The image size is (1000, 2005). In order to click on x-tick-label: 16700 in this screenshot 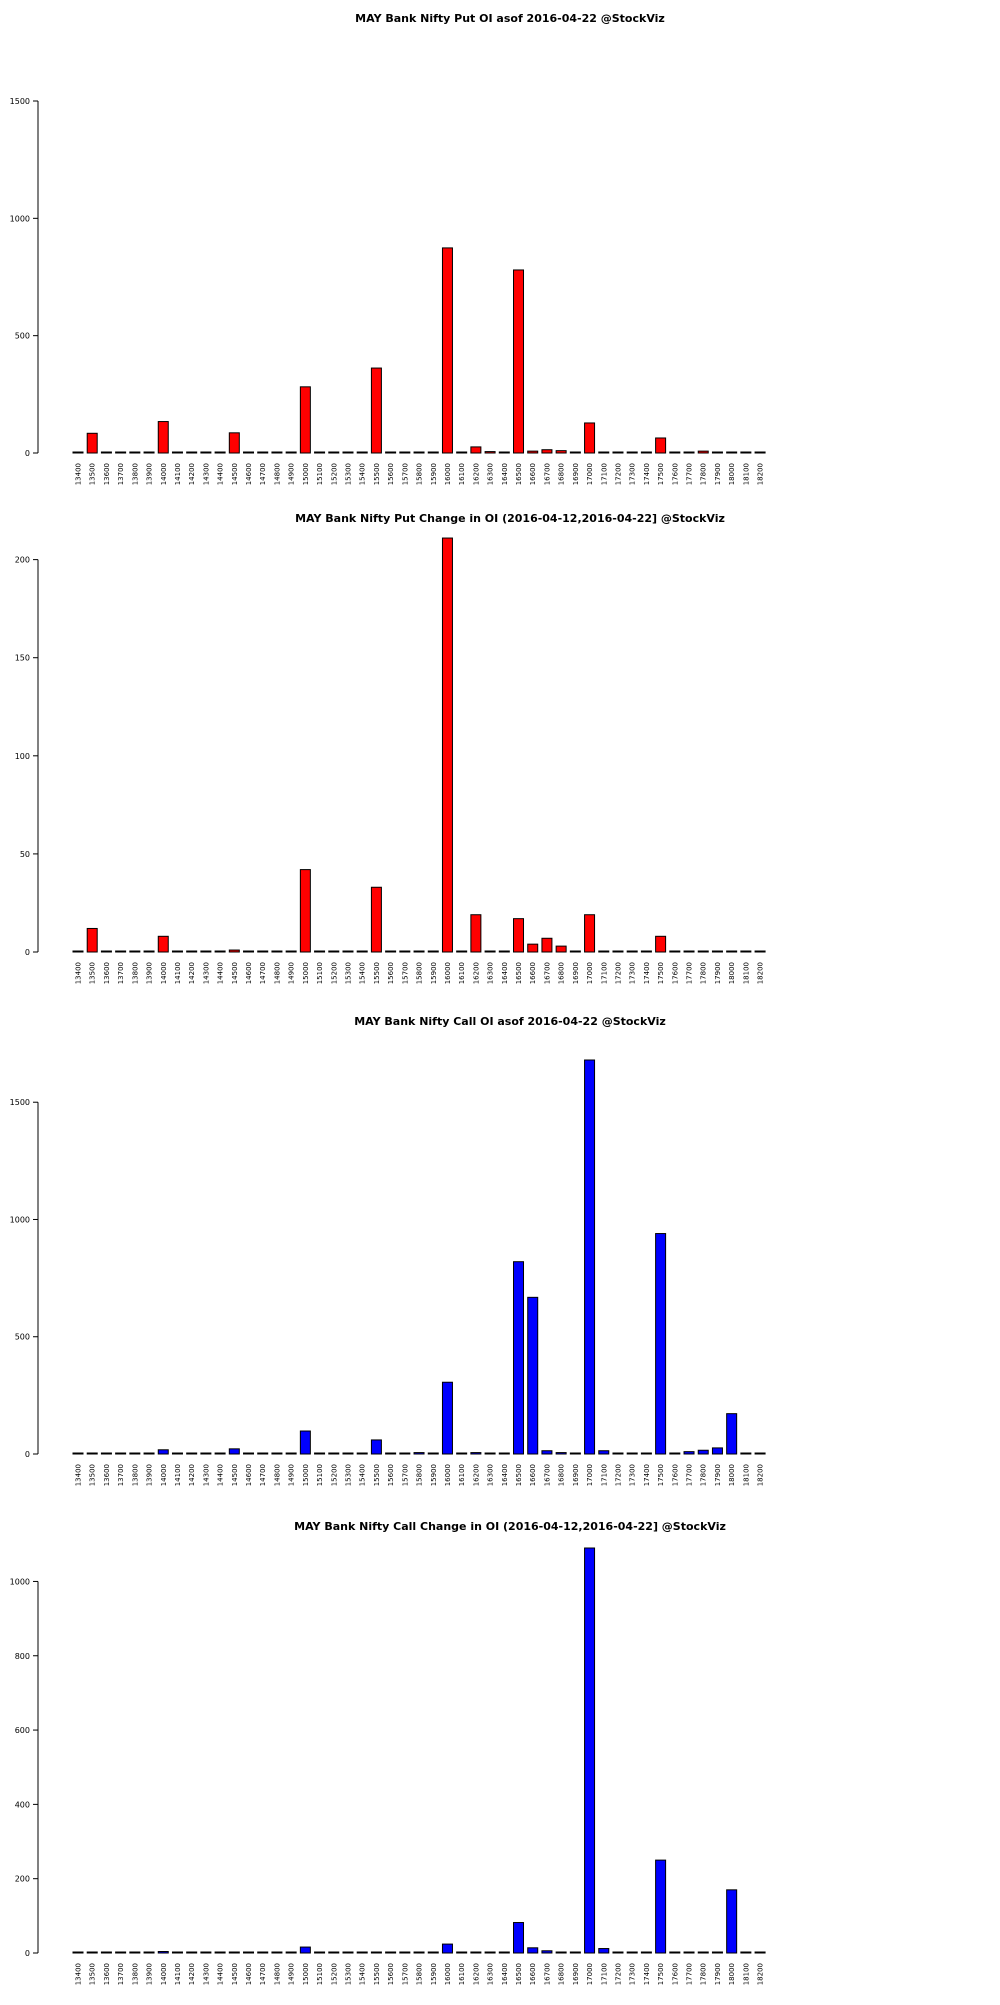, I will do `click(547, 1475)`.